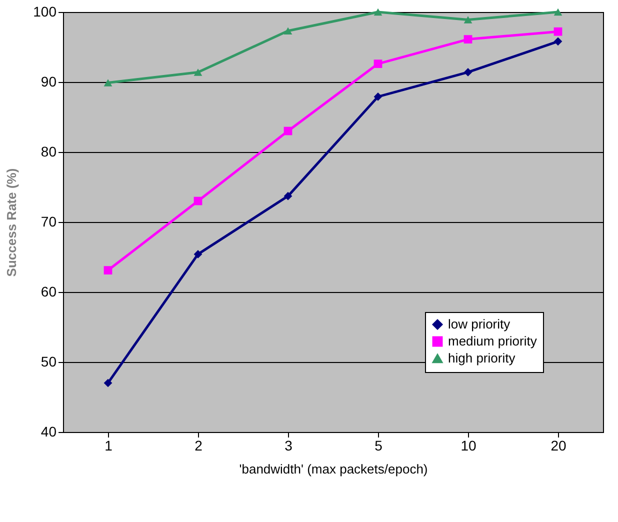 This screenshot has height=522, width=618. What do you see at coordinates (288, 446) in the screenshot?
I see `x-tick-label: 3` at bounding box center [288, 446].